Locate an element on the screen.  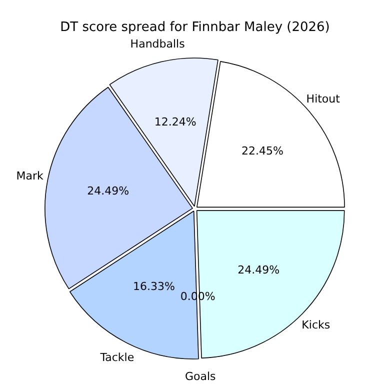
slice-label: Tackle is located at coordinates (116, 357).